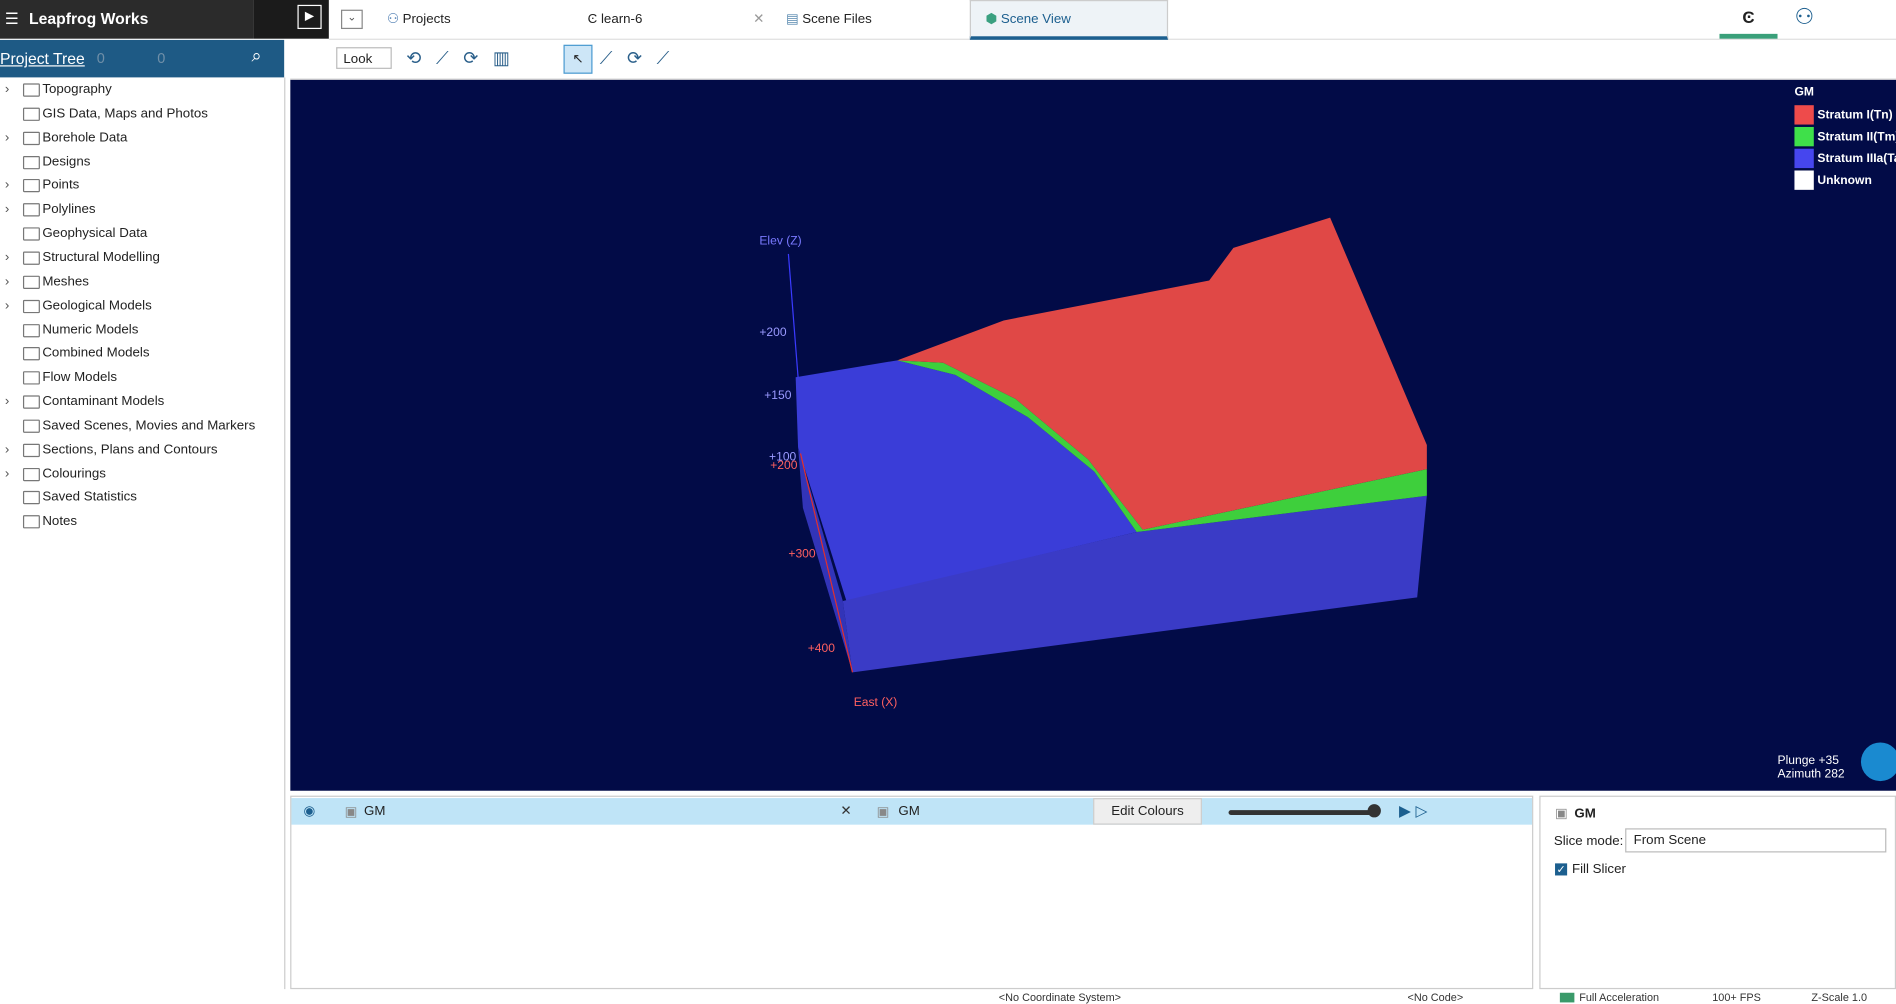 The height and width of the screenshot is (1004, 1896). Describe the element at coordinates (828, 19) in the screenshot. I see `tab: ▤ Scene Files` at that location.